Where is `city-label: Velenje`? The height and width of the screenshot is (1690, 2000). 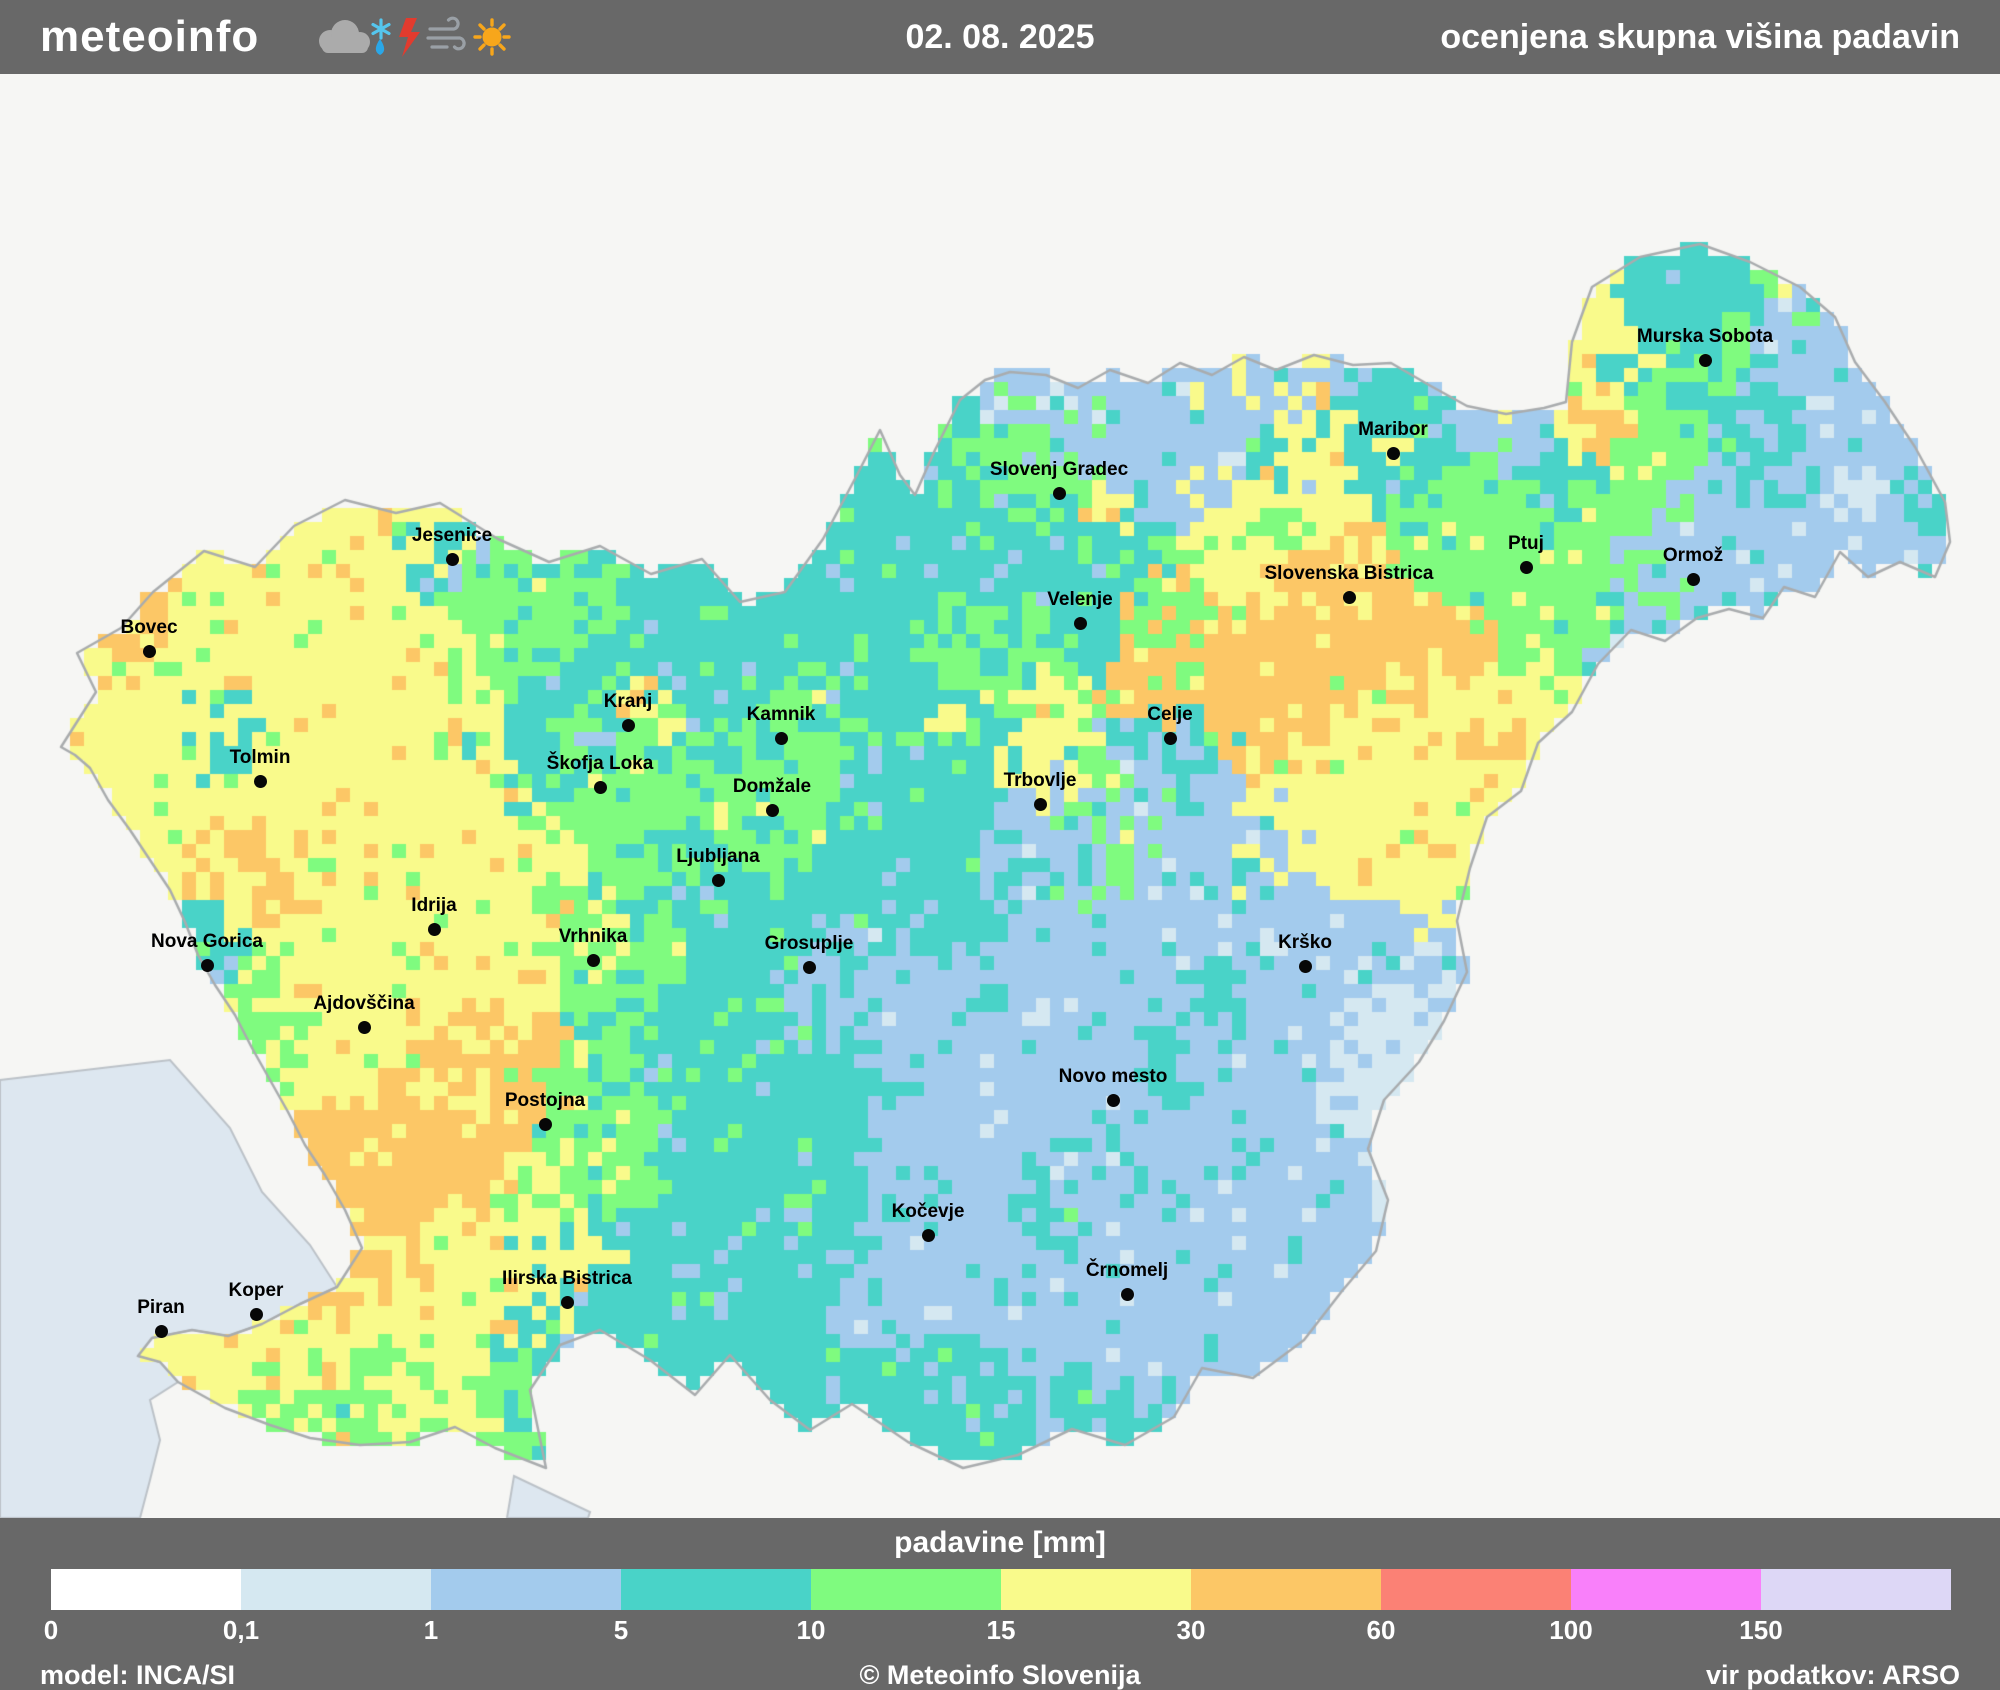 city-label: Velenje is located at coordinates (1080, 599).